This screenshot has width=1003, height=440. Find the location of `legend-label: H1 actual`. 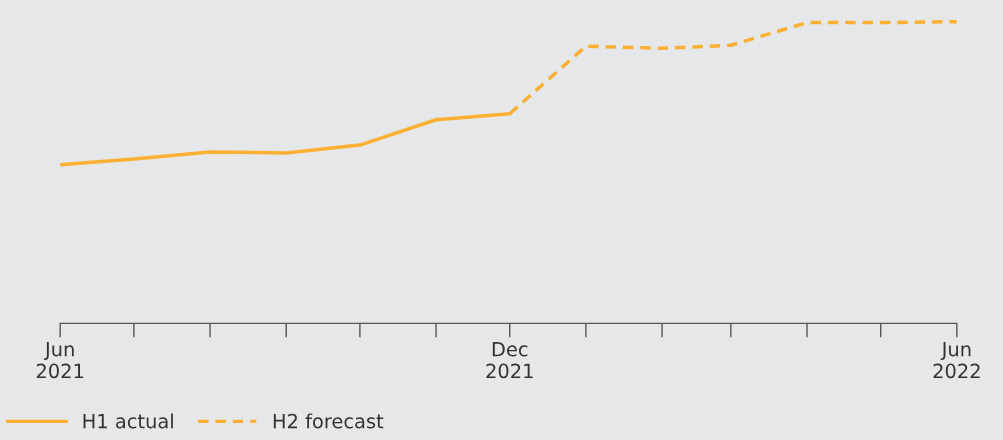

legend-label: H1 actual is located at coordinates (128, 421).